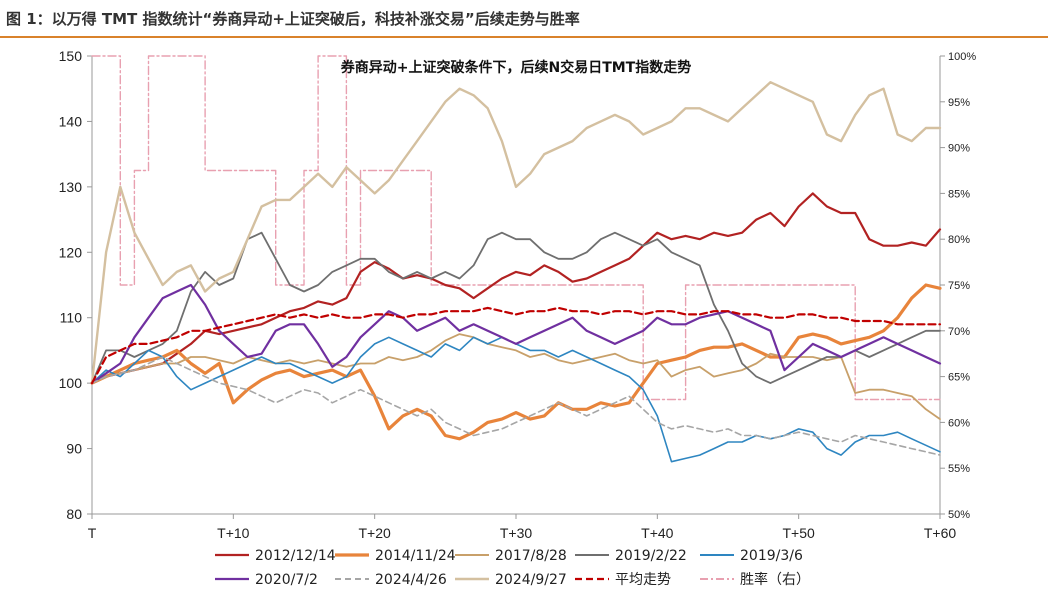 The height and width of the screenshot is (614, 1048). I want to click on y-right-tick-label: 65%, so click(959, 378).